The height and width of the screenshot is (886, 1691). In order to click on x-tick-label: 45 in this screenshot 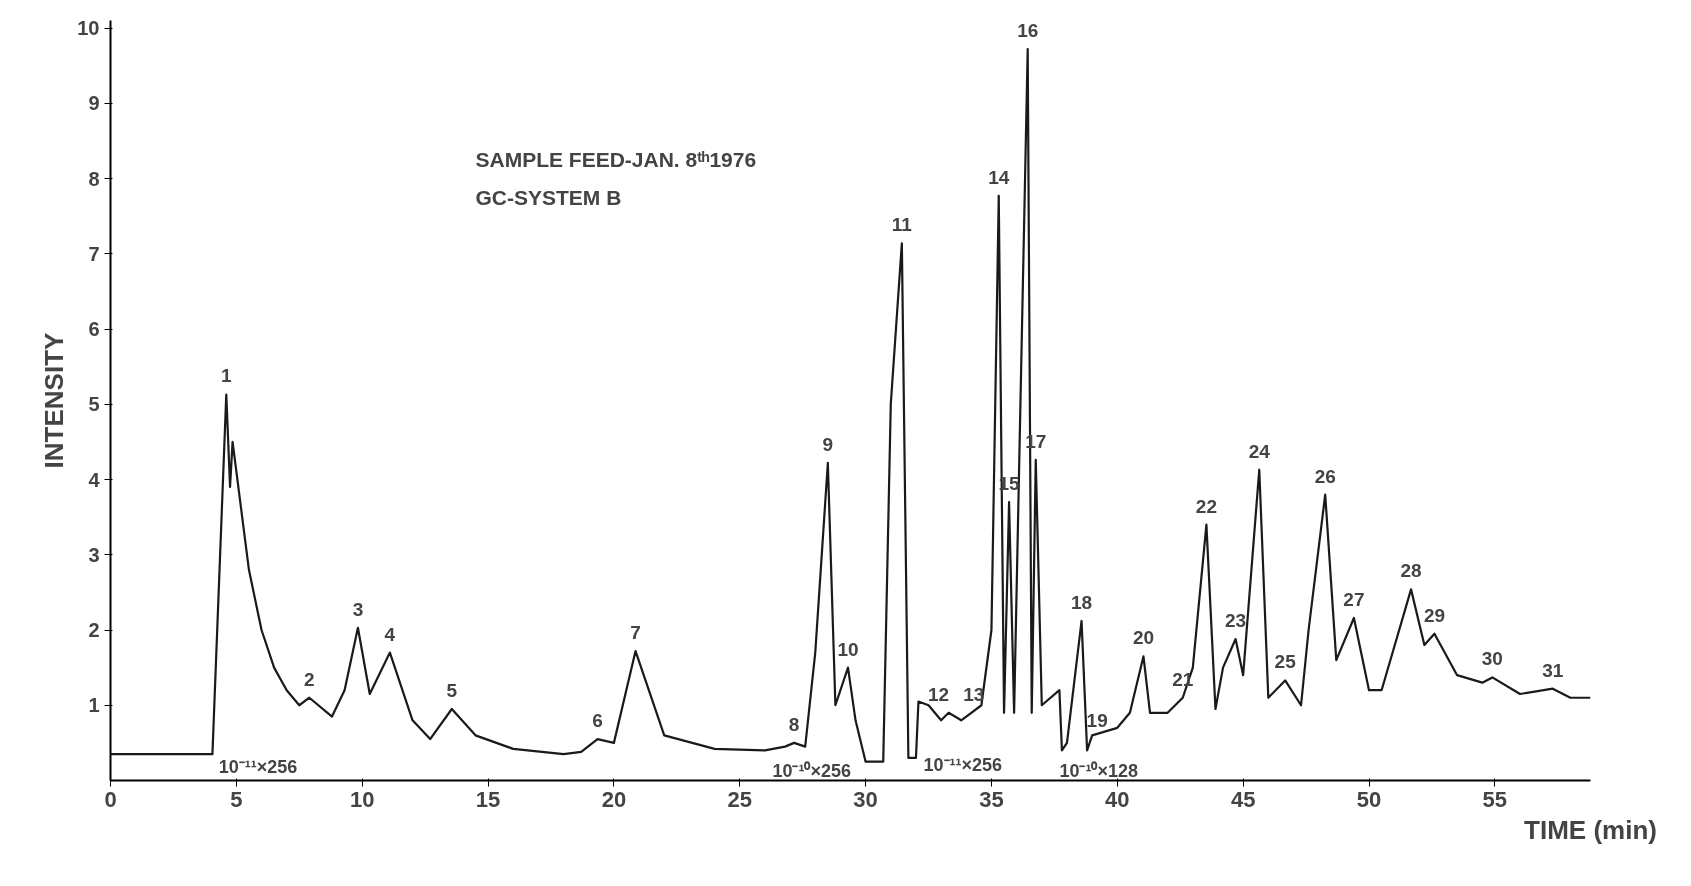, I will do `click(1243, 799)`.